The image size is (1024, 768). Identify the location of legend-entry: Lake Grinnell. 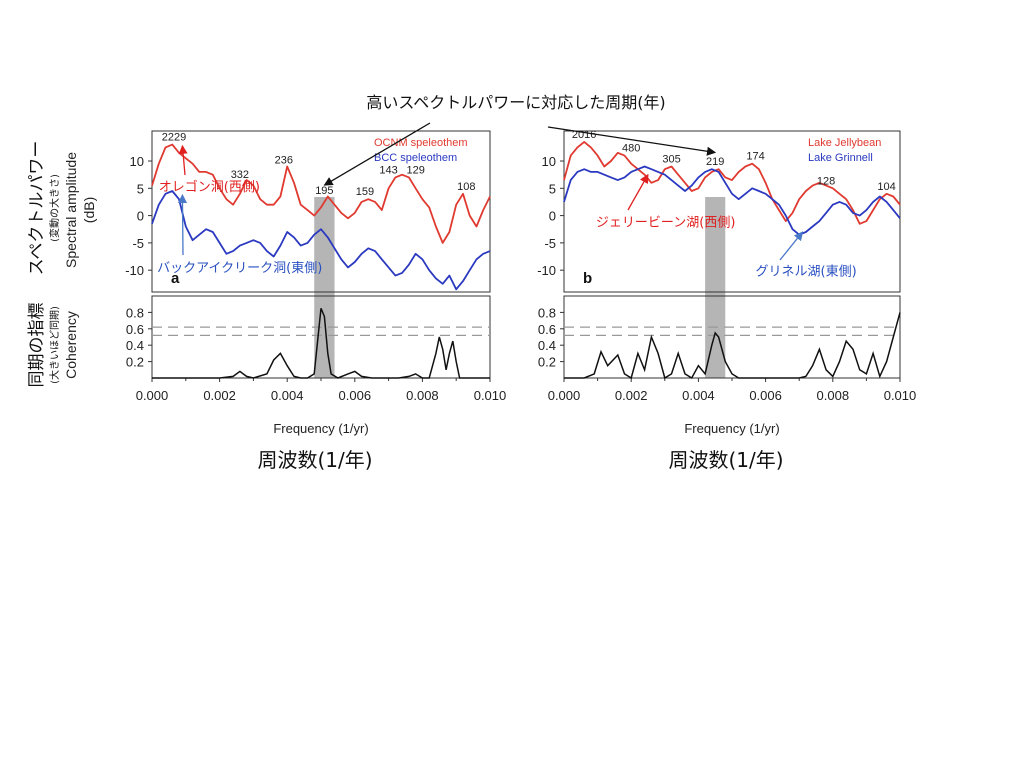
(840, 158).